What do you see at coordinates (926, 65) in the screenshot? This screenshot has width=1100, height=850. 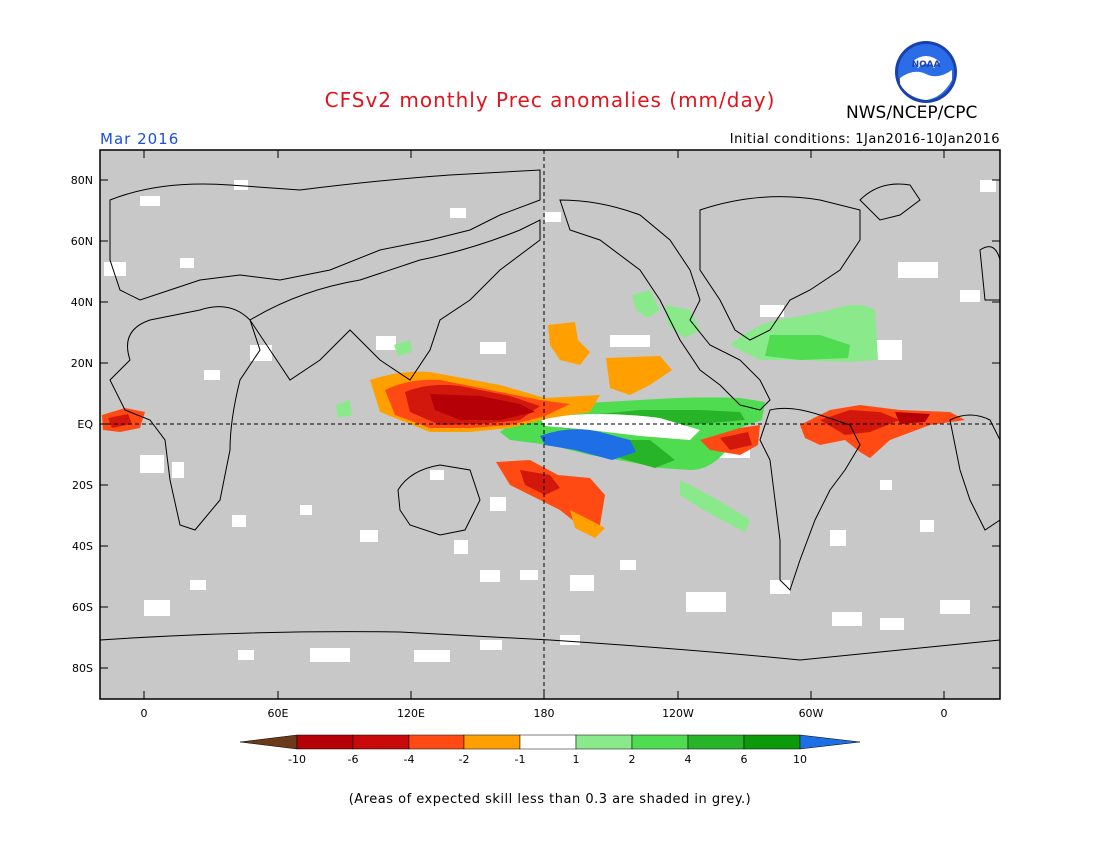 I see `noaa-logo-text: NOAA` at bounding box center [926, 65].